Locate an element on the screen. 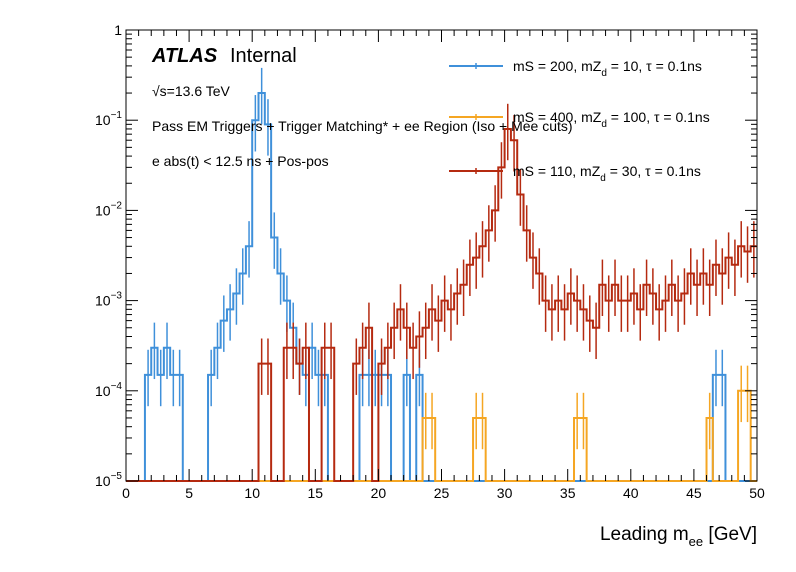 The width and height of the screenshot is (796, 572). x-tick-label: 40 is located at coordinates (631, 493).